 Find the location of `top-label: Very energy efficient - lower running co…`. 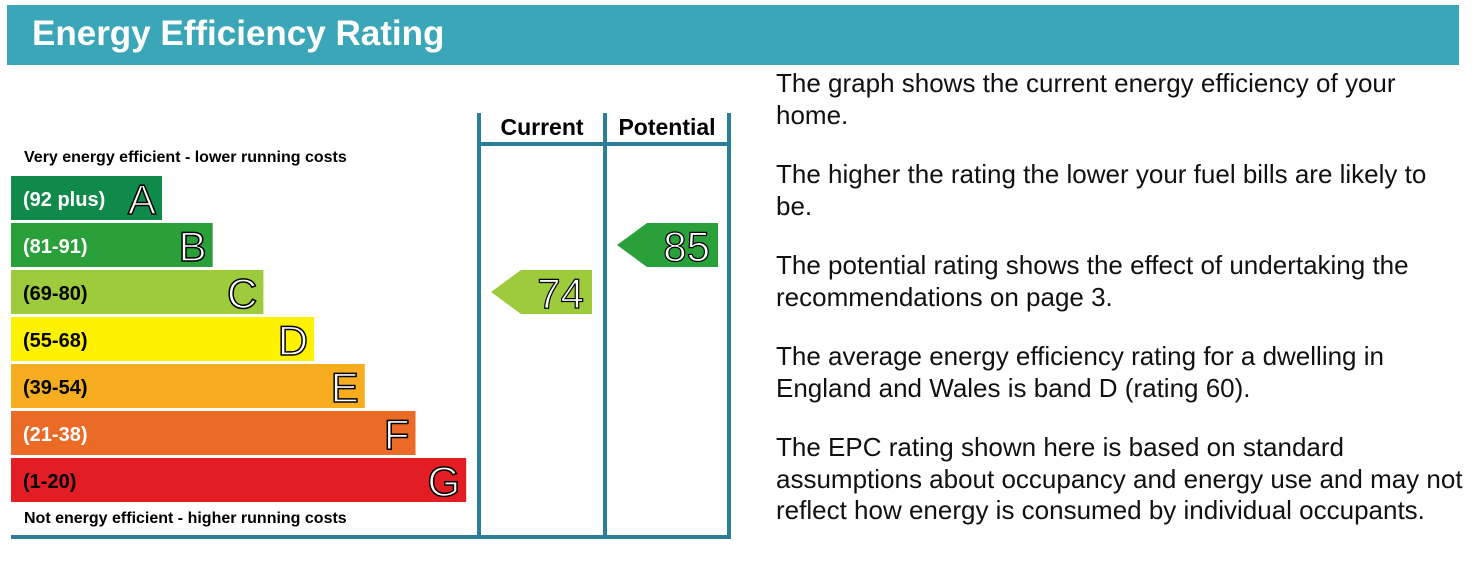

top-label: Very energy efficient - lower running co… is located at coordinates (185, 157).